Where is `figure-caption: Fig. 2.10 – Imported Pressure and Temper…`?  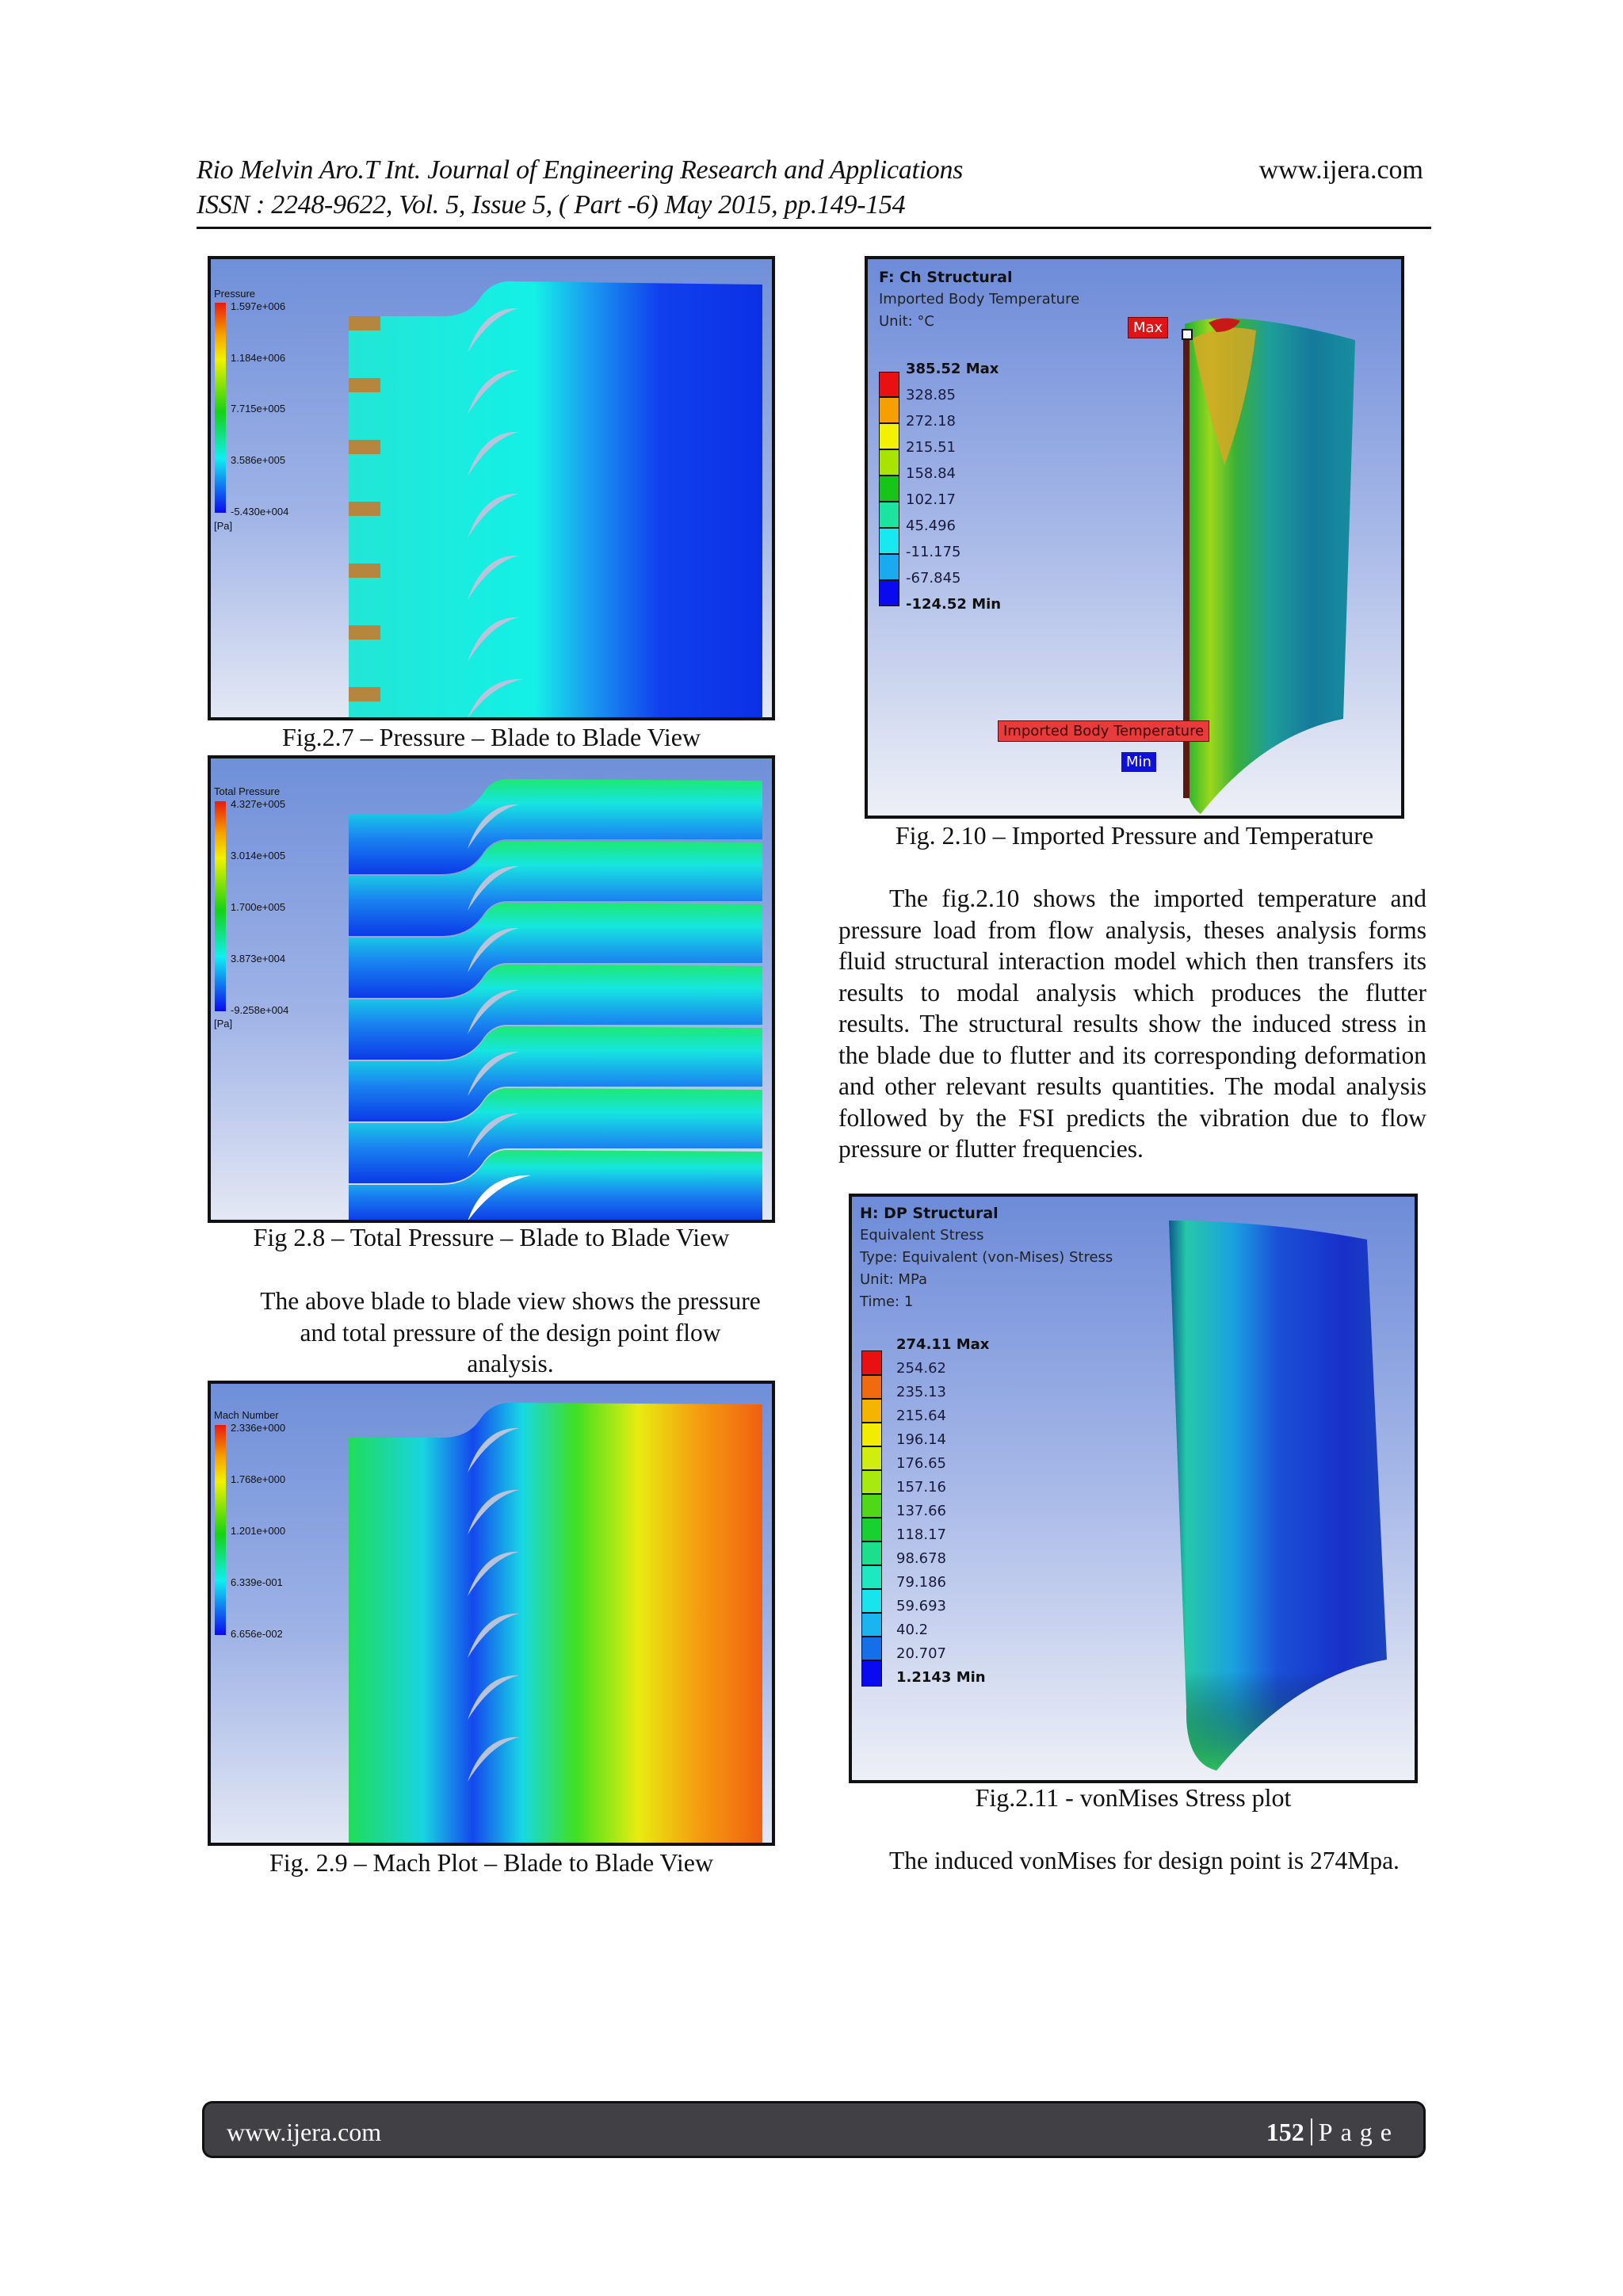 figure-caption: Fig. 2.10 – Imported Pressure and Temper… is located at coordinates (1134, 835).